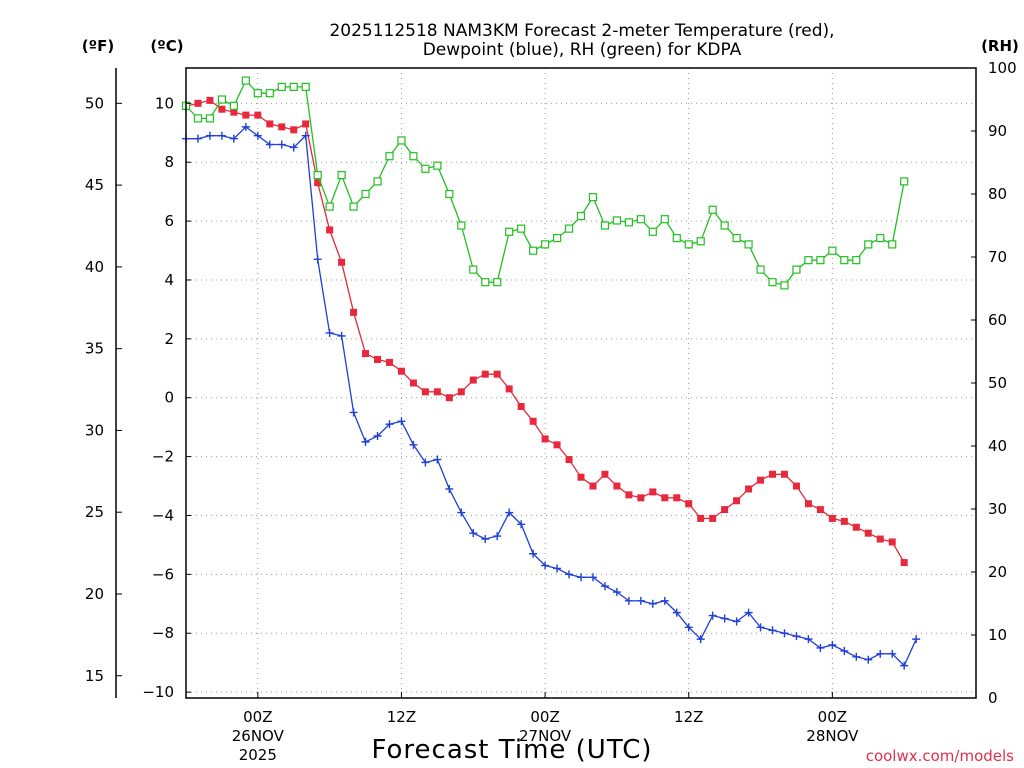 The image size is (1024, 768). Describe the element at coordinates (169, 162) in the screenshot. I see `celsius-tick-label: 8` at that location.